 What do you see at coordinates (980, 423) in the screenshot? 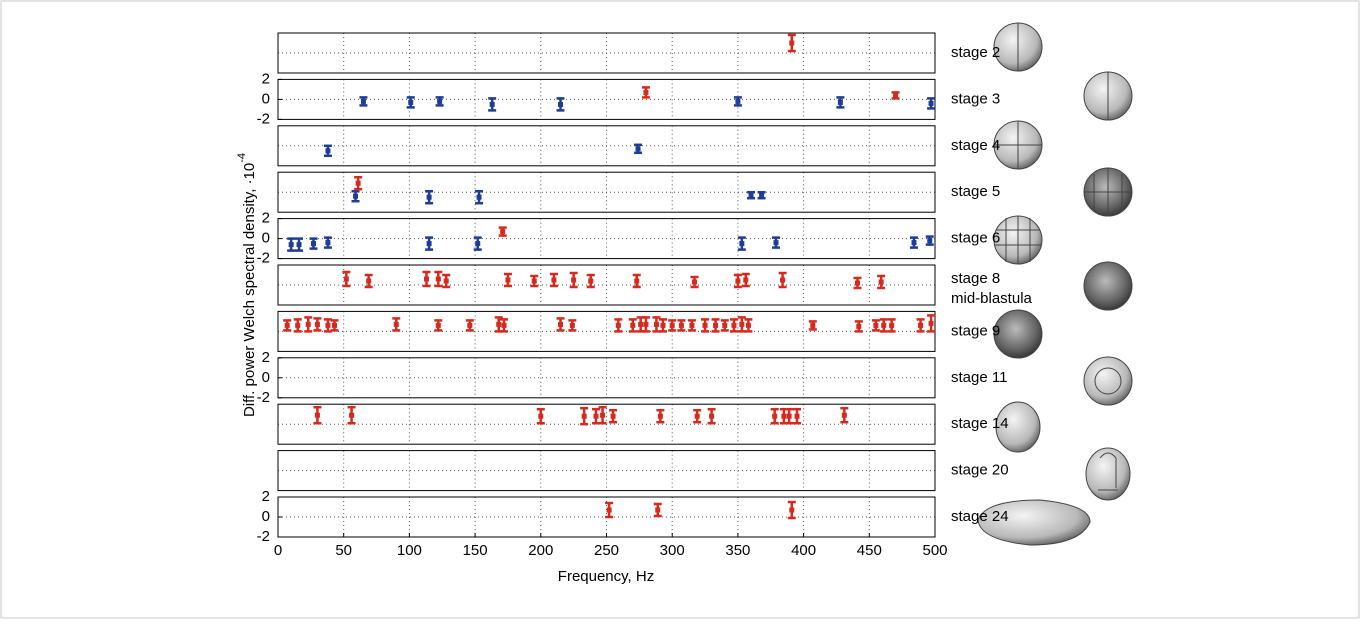
I see `stage-label: stage 14` at bounding box center [980, 423].